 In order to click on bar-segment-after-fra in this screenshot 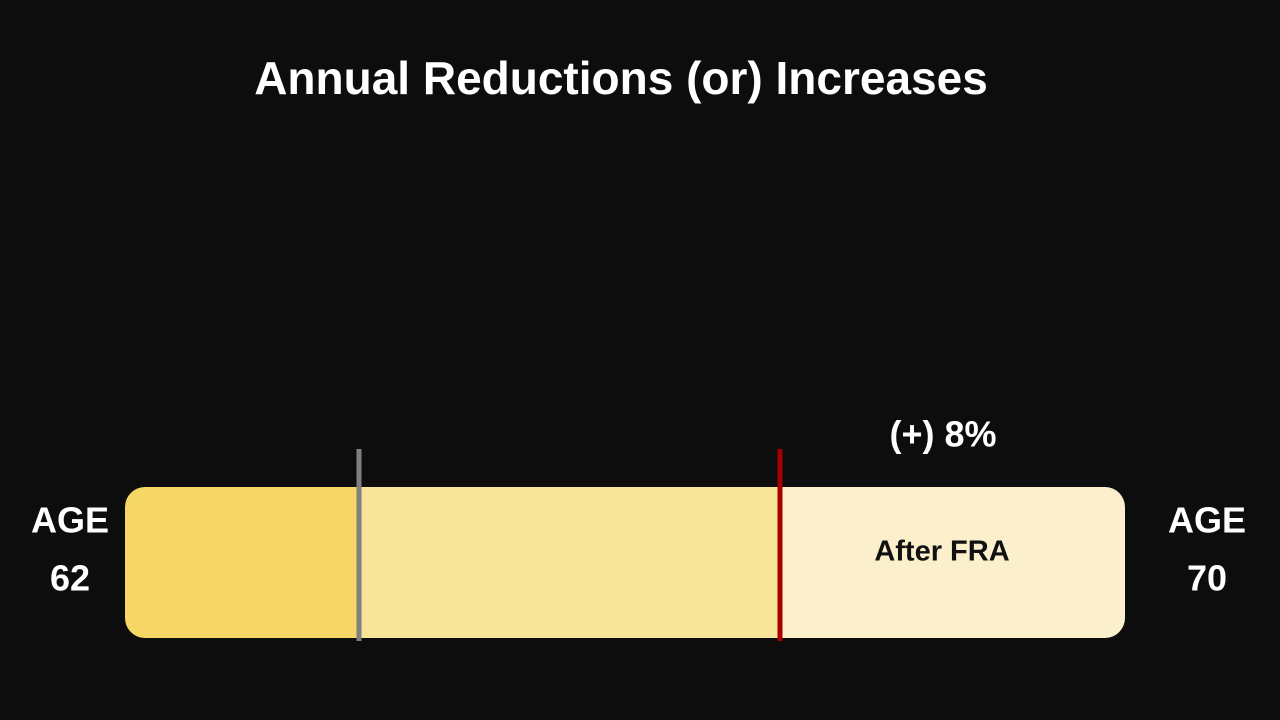, I will do `click(952, 562)`.